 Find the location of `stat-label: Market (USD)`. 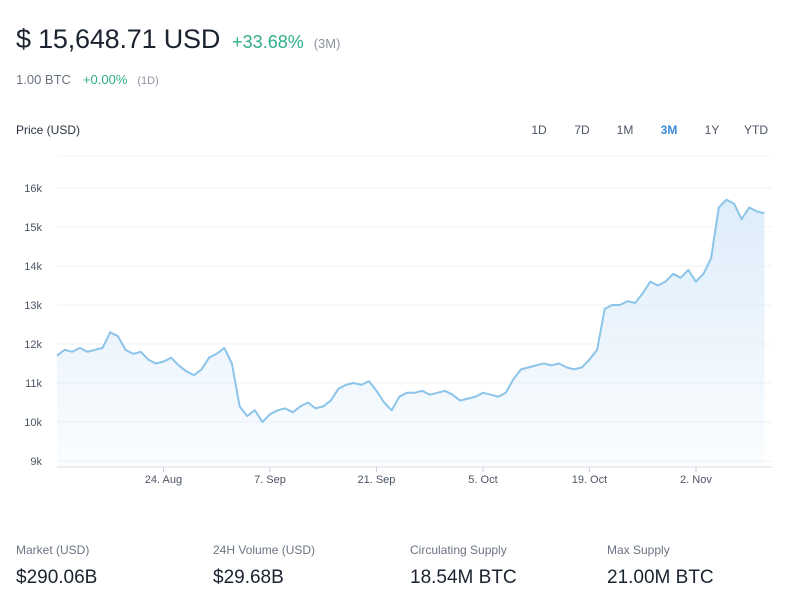

stat-label: Market (USD) is located at coordinates (53, 550).